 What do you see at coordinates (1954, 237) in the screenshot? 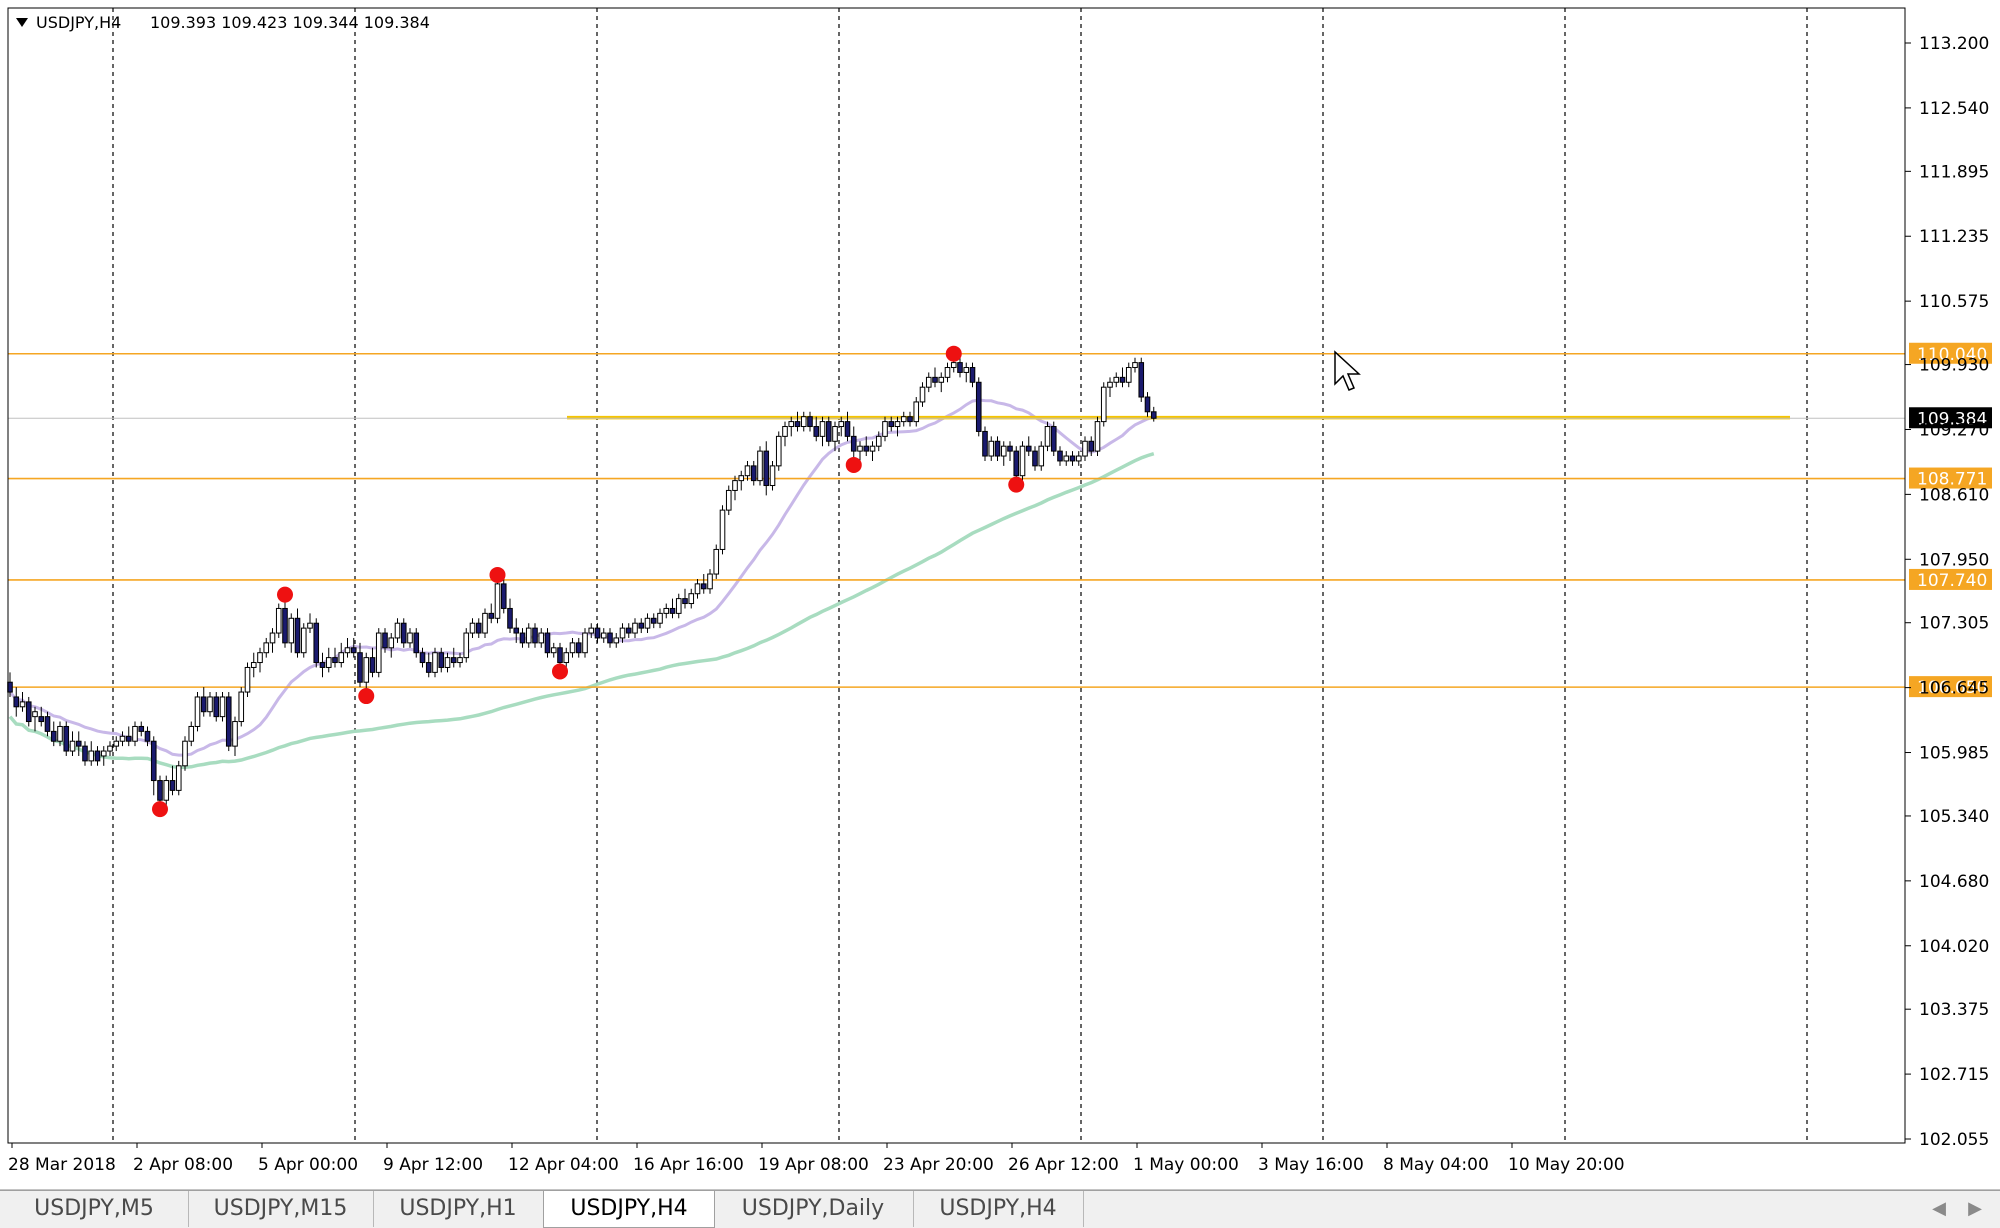
I see `price-tick-label: 111.235` at bounding box center [1954, 237].